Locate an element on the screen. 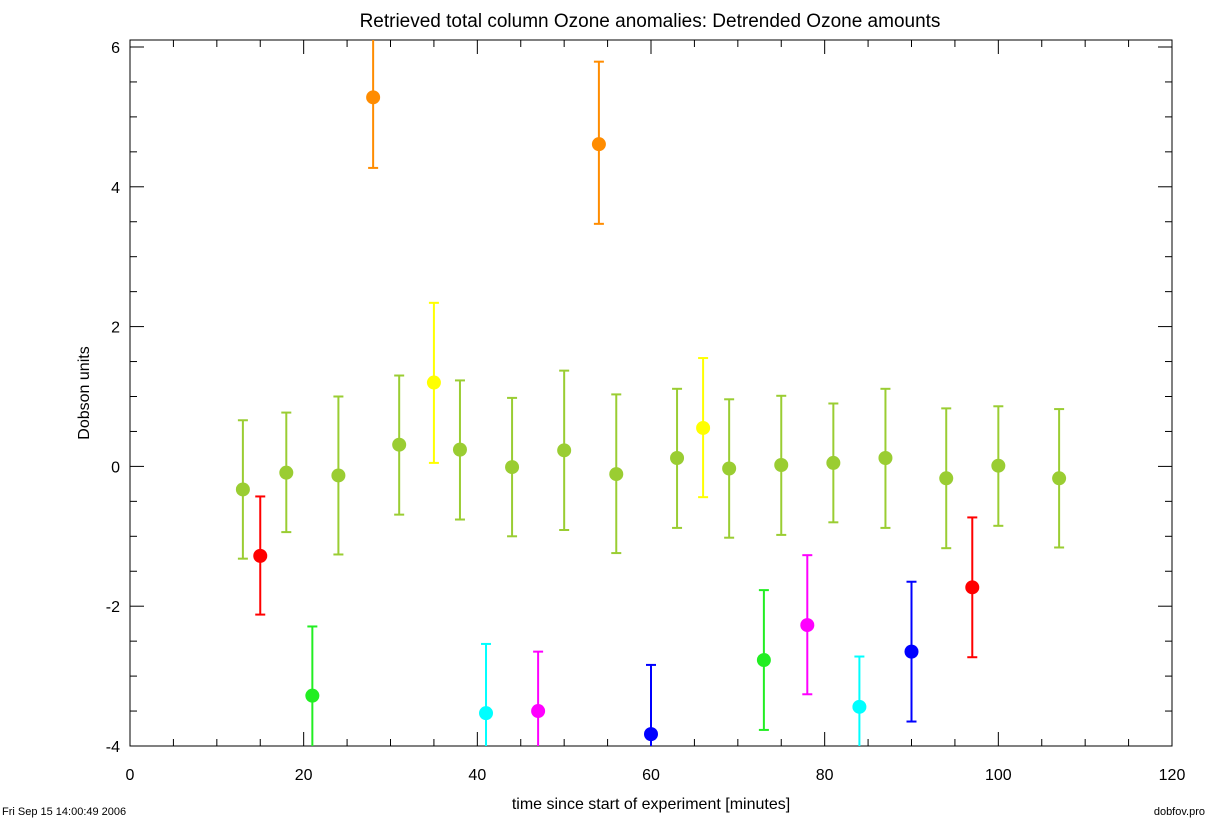 The width and height of the screenshot is (1211, 825). x-tick-label: 0 is located at coordinates (130, 775).